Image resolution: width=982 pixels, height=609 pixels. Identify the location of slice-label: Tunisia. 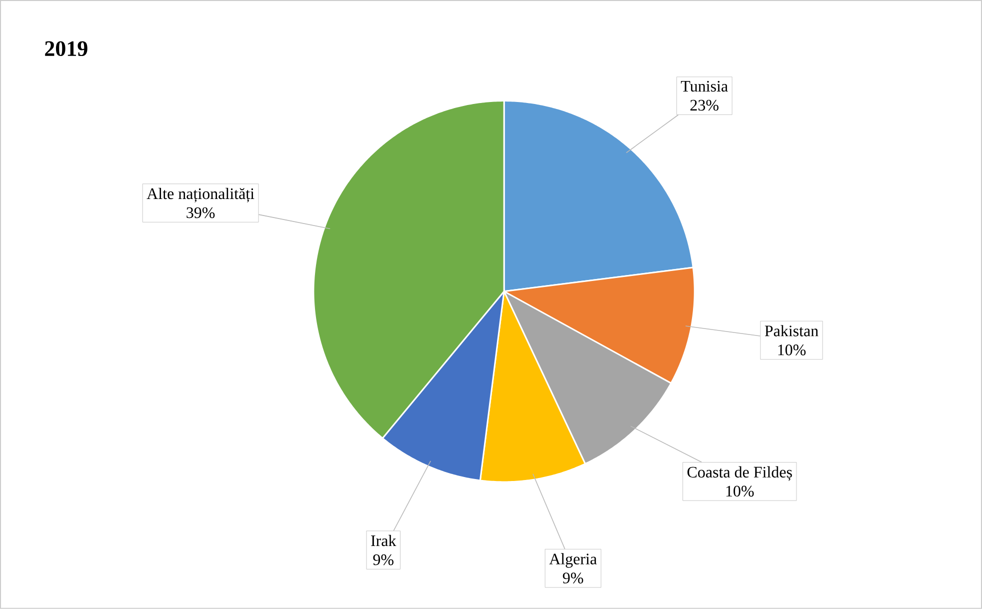
(704, 86).